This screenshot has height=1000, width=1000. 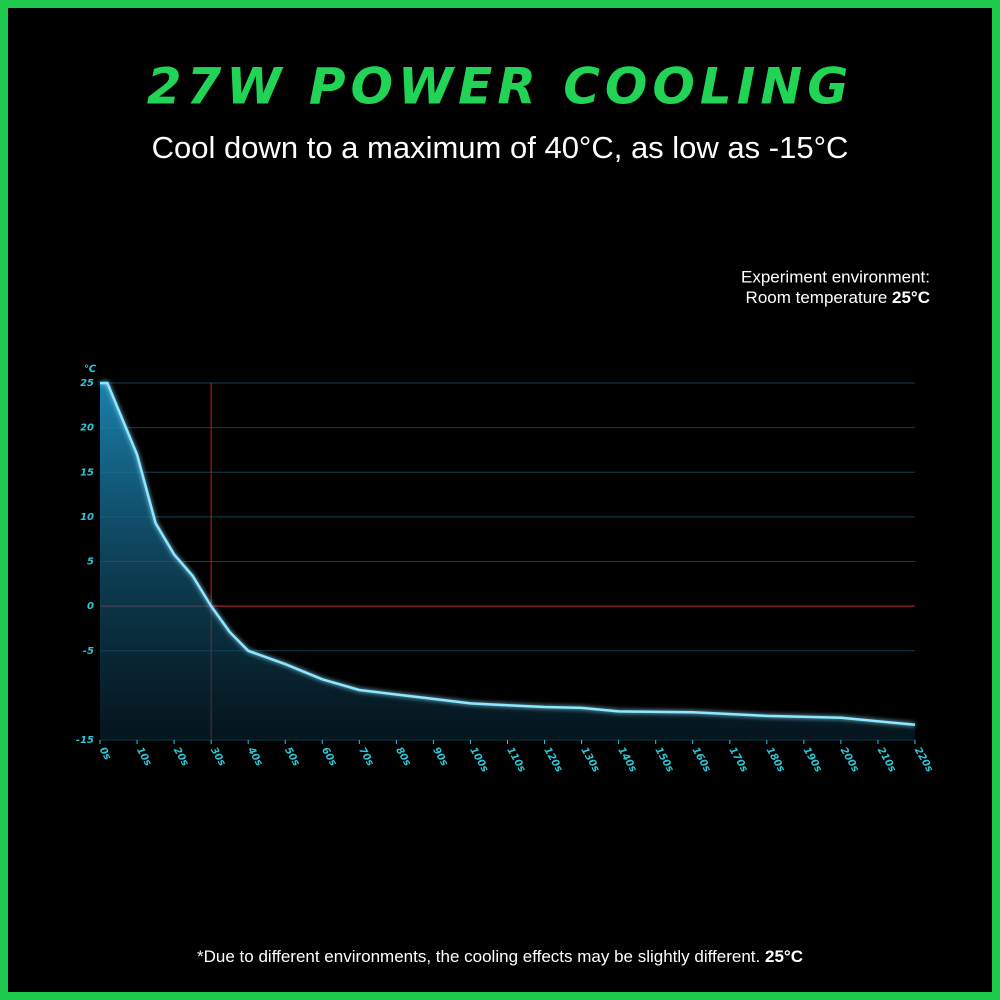 What do you see at coordinates (817, 297) in the screenshot?
I see `note-text: Room temperature` at bounding box center [817, 297].